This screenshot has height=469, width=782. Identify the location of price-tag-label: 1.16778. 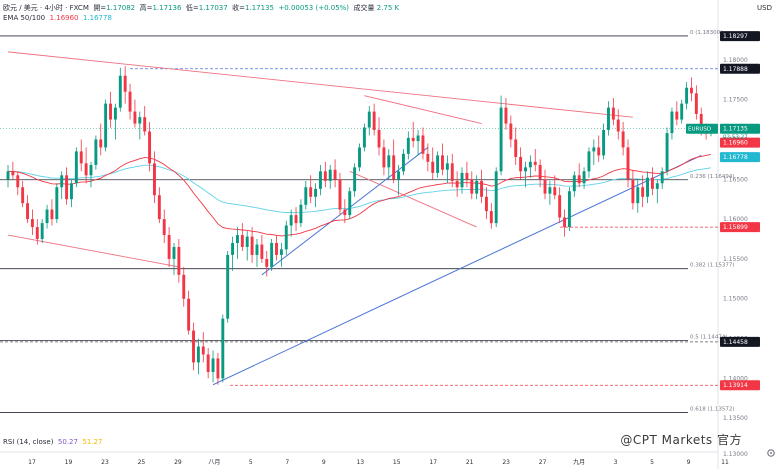
(735, 157).